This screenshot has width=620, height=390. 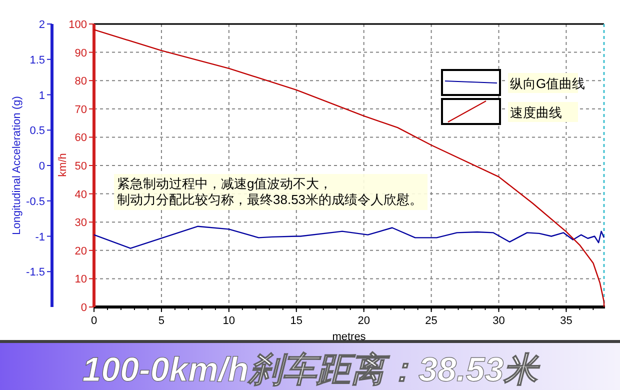 I want to click on y-tick-label: 1.5, so click(x=37, y=60).